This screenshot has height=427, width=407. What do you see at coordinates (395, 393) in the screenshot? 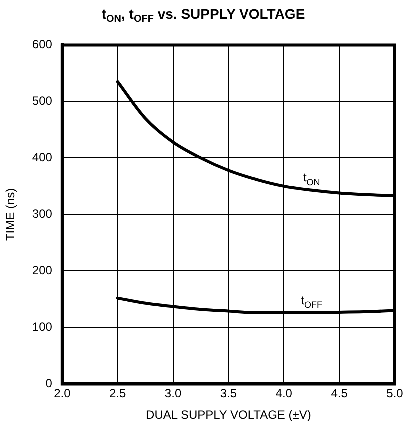
I see `x-tick-label: 5.0` at bounding box center [395, 393].